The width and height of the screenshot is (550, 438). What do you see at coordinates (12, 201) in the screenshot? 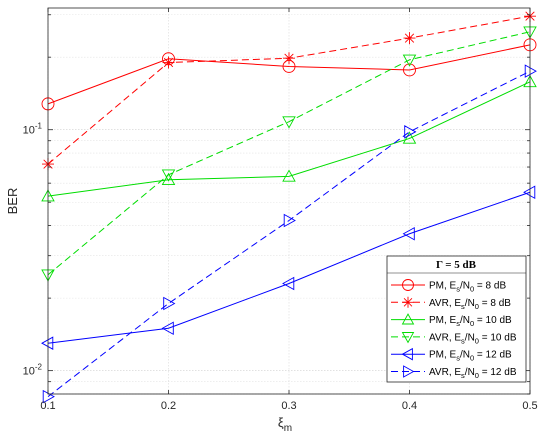
I see `y-axis-label: BER` at bounding box center [12, 201].